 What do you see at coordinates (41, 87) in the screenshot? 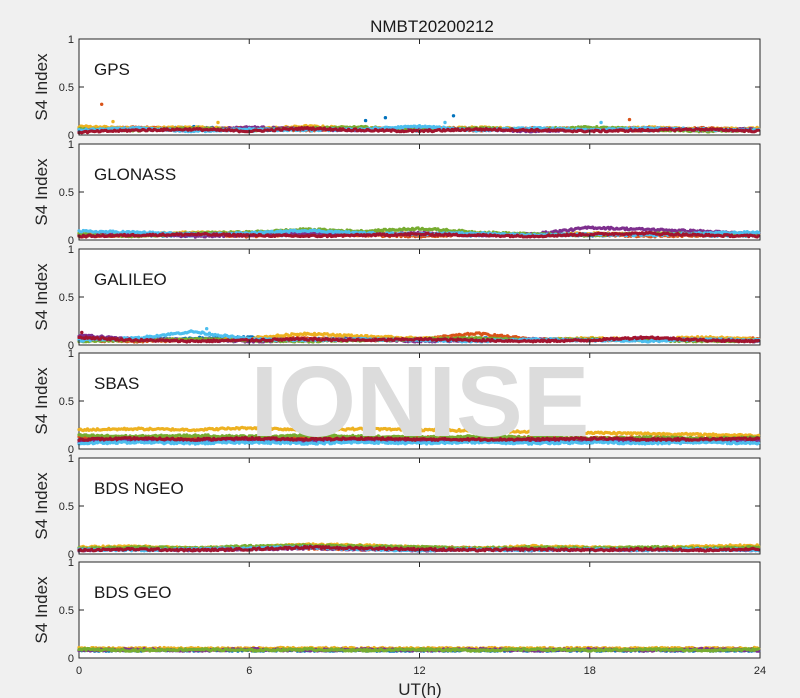
I see `y-axis-label: S4 Index` at bounding box center [41, 87].